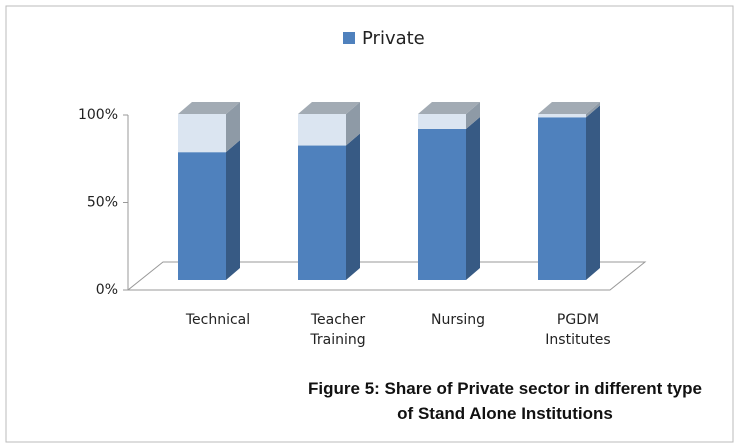 The width and height of the screenshot is (739, 448). I want to click on legend-swatch, so click(349, 38).